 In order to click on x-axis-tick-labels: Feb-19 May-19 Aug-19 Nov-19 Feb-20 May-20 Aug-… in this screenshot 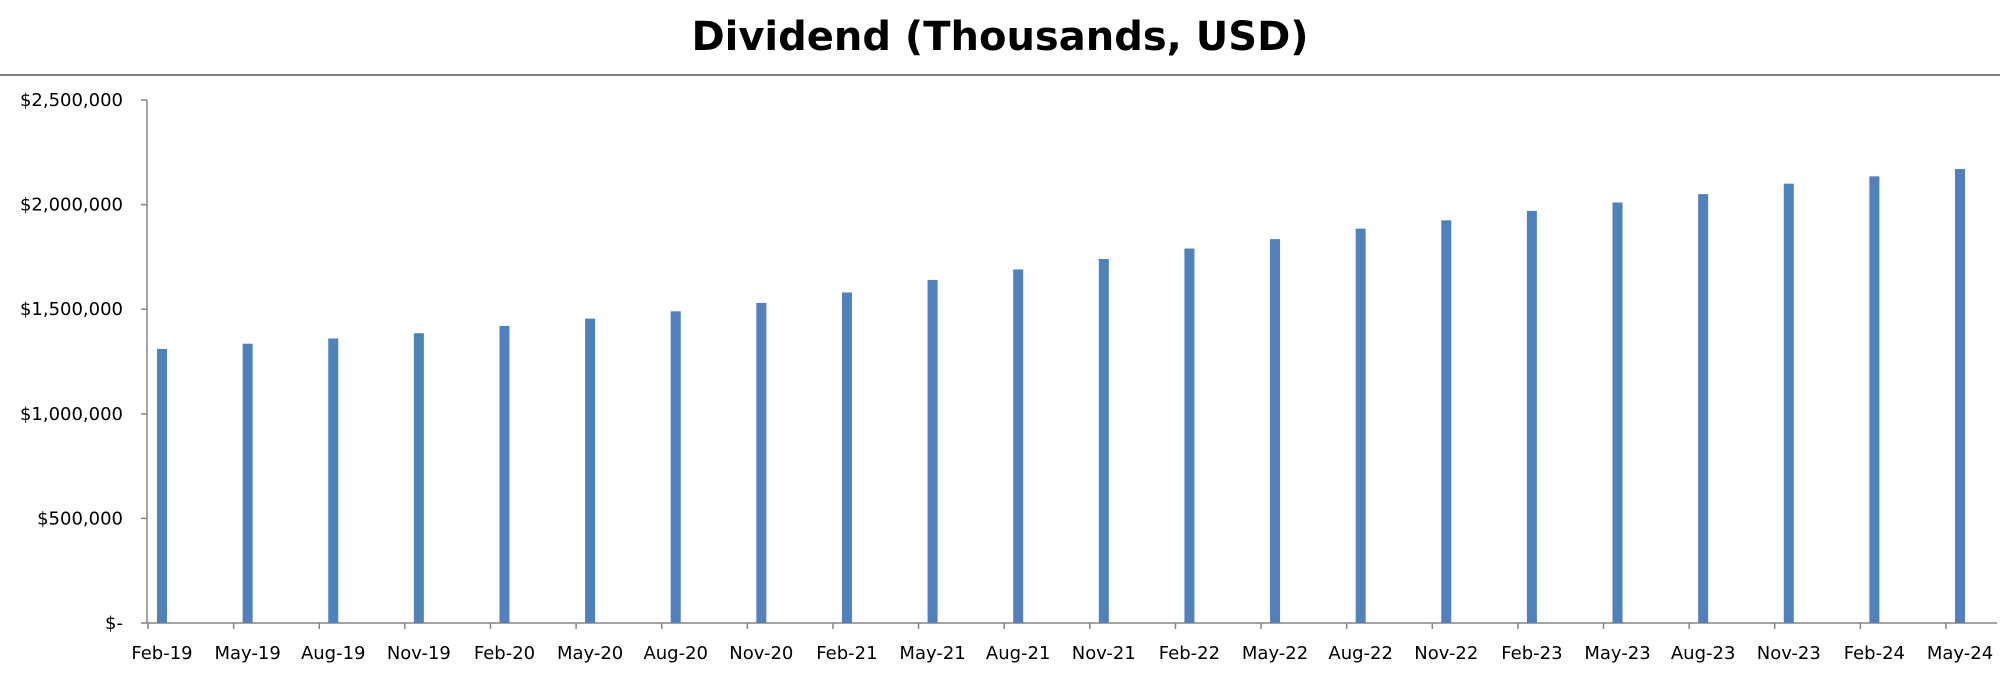, I will do `click(1062, 653)`.